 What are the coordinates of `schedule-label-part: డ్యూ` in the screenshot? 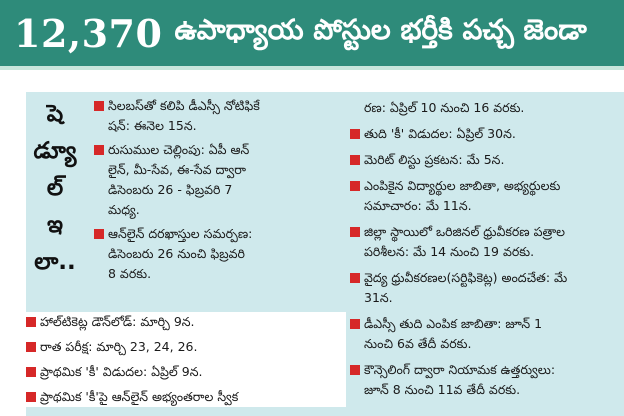 It's located at (55, 151).